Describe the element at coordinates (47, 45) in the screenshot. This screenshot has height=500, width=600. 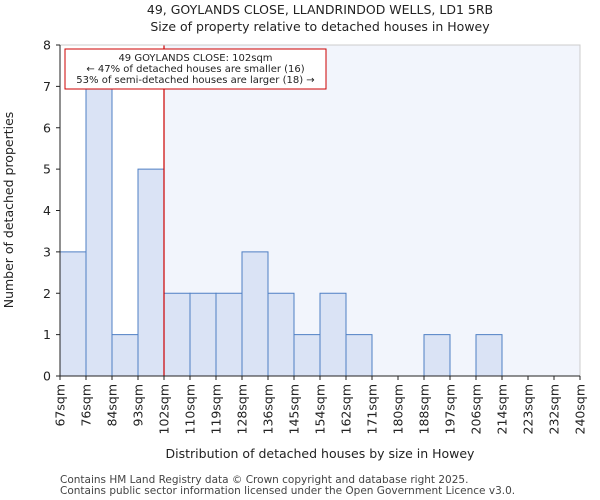
I see `y-tick-label-8: 8` at that location.